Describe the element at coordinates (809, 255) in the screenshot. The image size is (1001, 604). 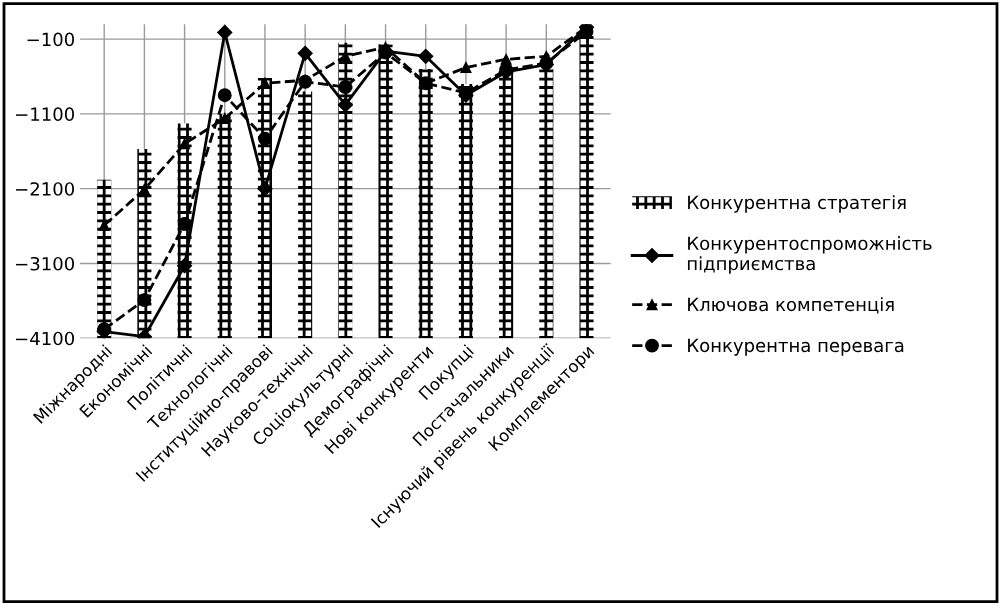
I see `legend-label: Конкурентоспроможність підприємства` at that location.